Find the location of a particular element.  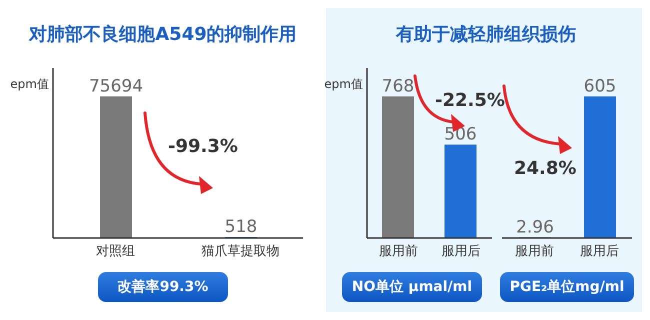

data-label: 2.96 is located at coordinates (535, 227).